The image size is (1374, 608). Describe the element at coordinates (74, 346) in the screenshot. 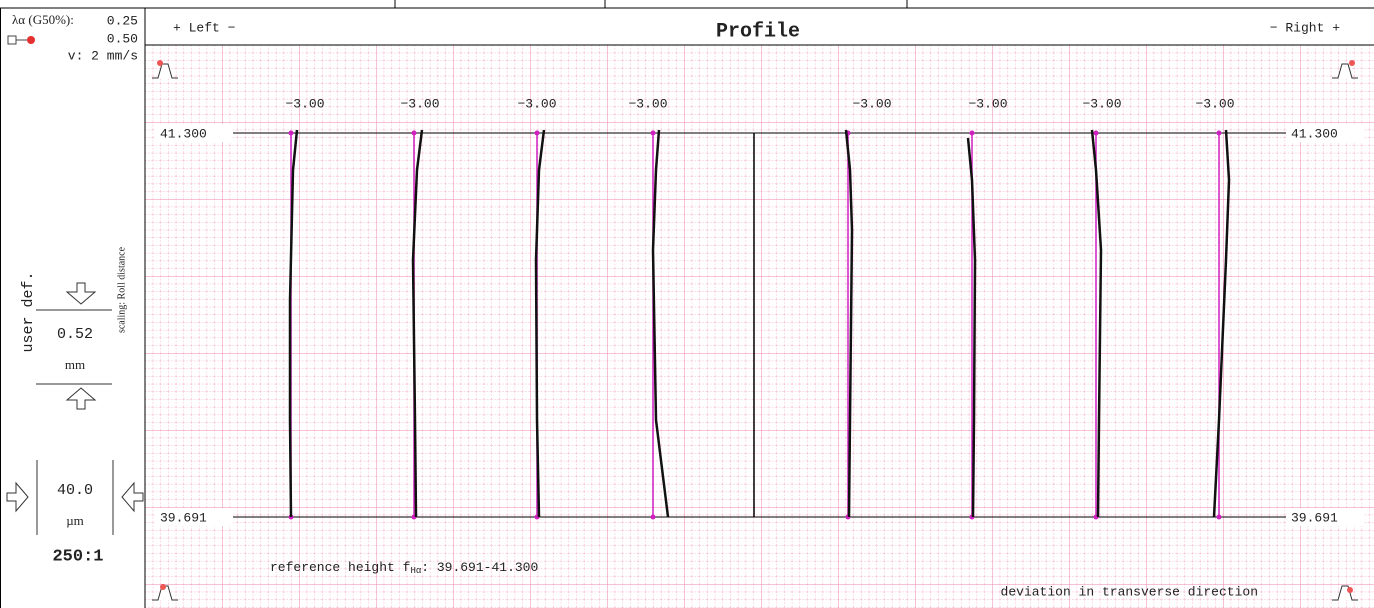

I see `length-arrows` at that location.